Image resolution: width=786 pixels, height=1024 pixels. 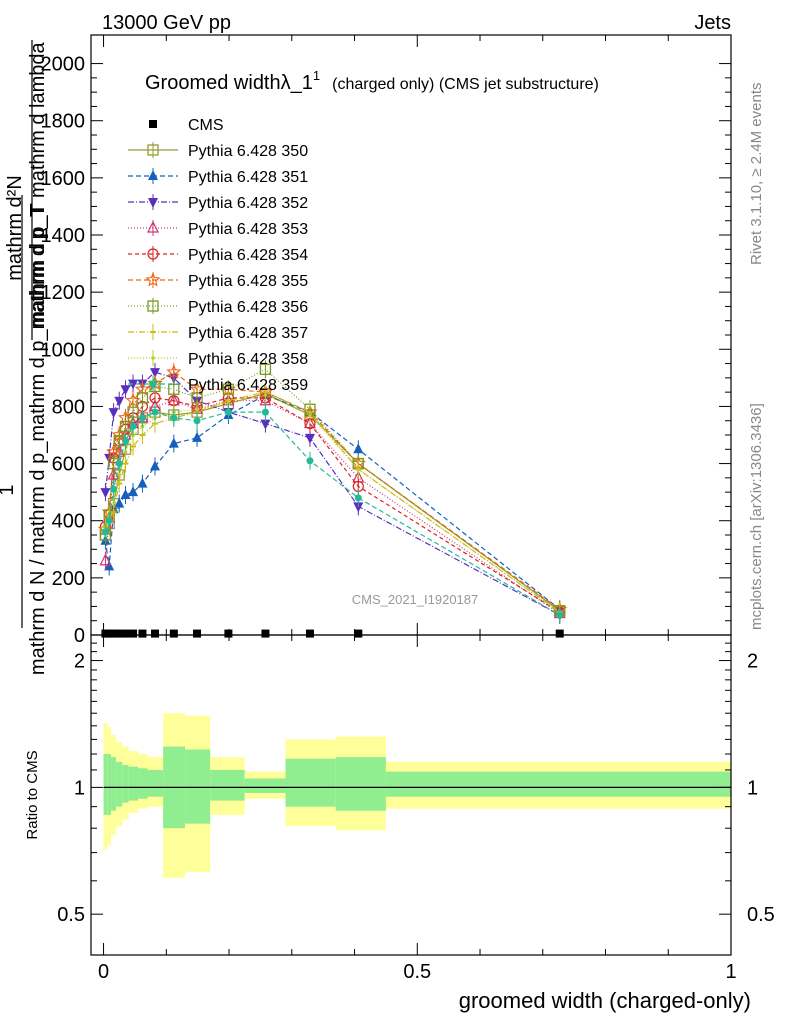 I want to click on rivet-version-label: Rivet 3.1.10, ≥ 2.4M events, so click(x=756, y=174).